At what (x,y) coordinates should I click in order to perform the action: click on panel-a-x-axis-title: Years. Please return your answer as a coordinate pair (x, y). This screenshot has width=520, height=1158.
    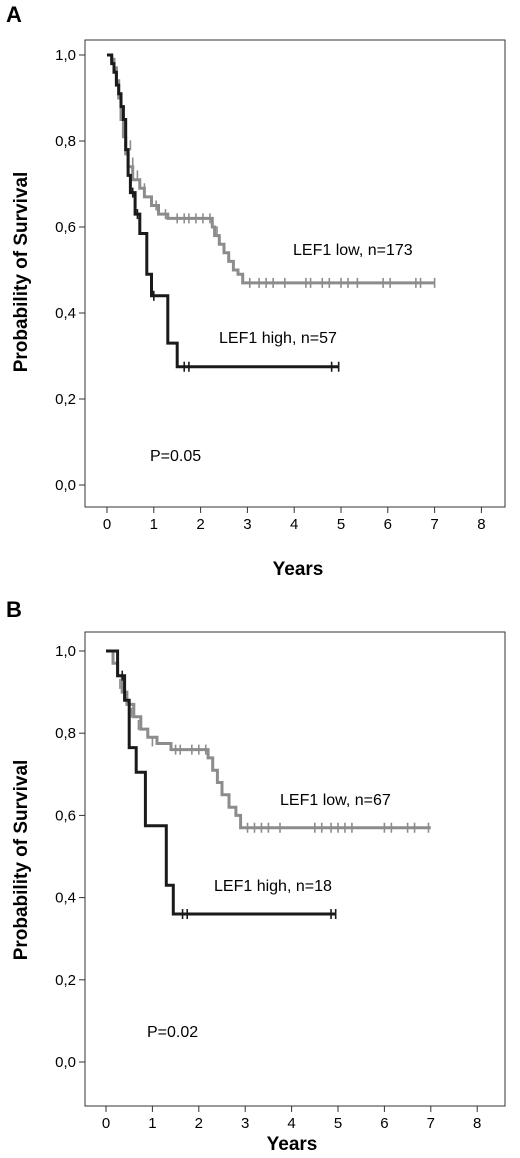
    Looking at the image, I should click on (298, 569).